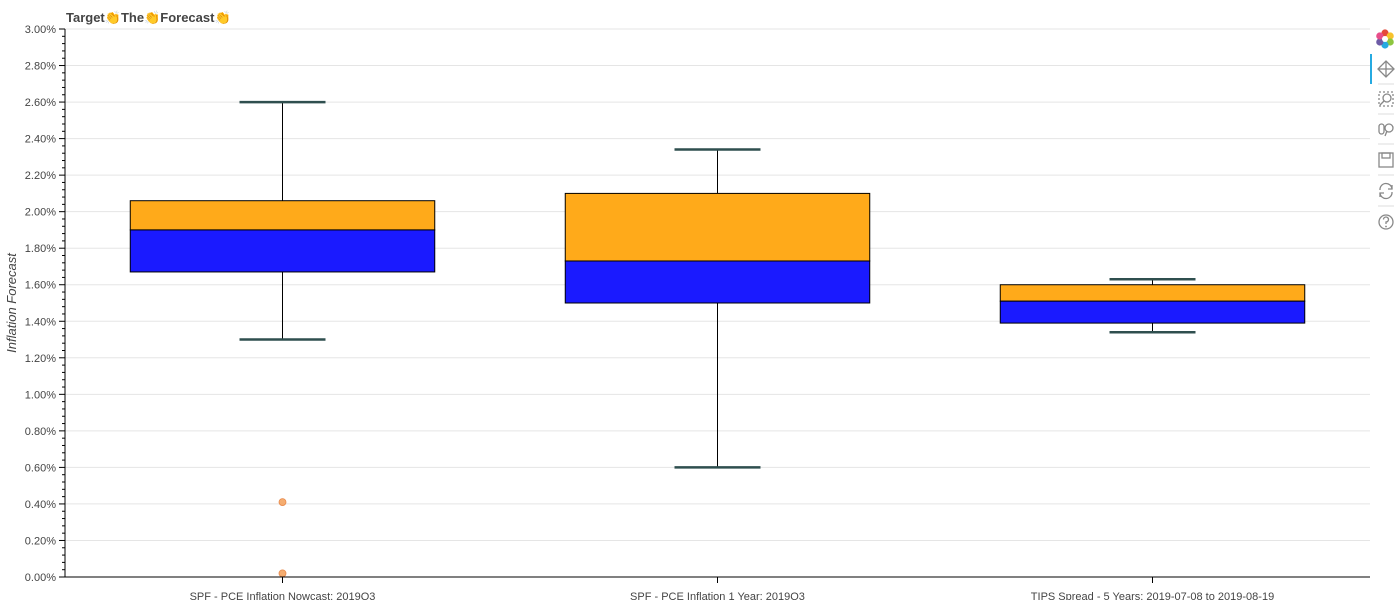 This screenshot has height=600, width=1400. I want to click on toolbar, so click(1382, 129).